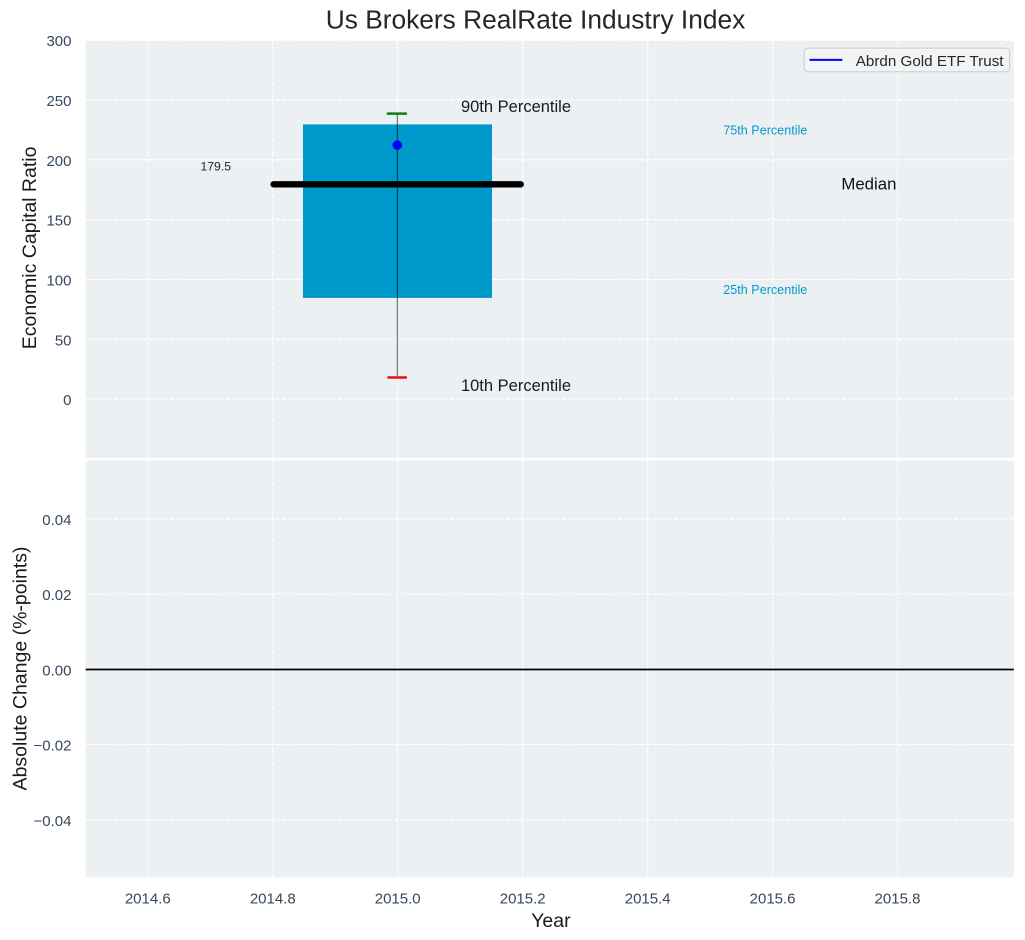 Image resolution: width=1025 pixels, height=940 pixels. What do you see at coordinates (58, 161) in the screenshot?
I see `svg-text: 200` at bounding box center [58, 161].